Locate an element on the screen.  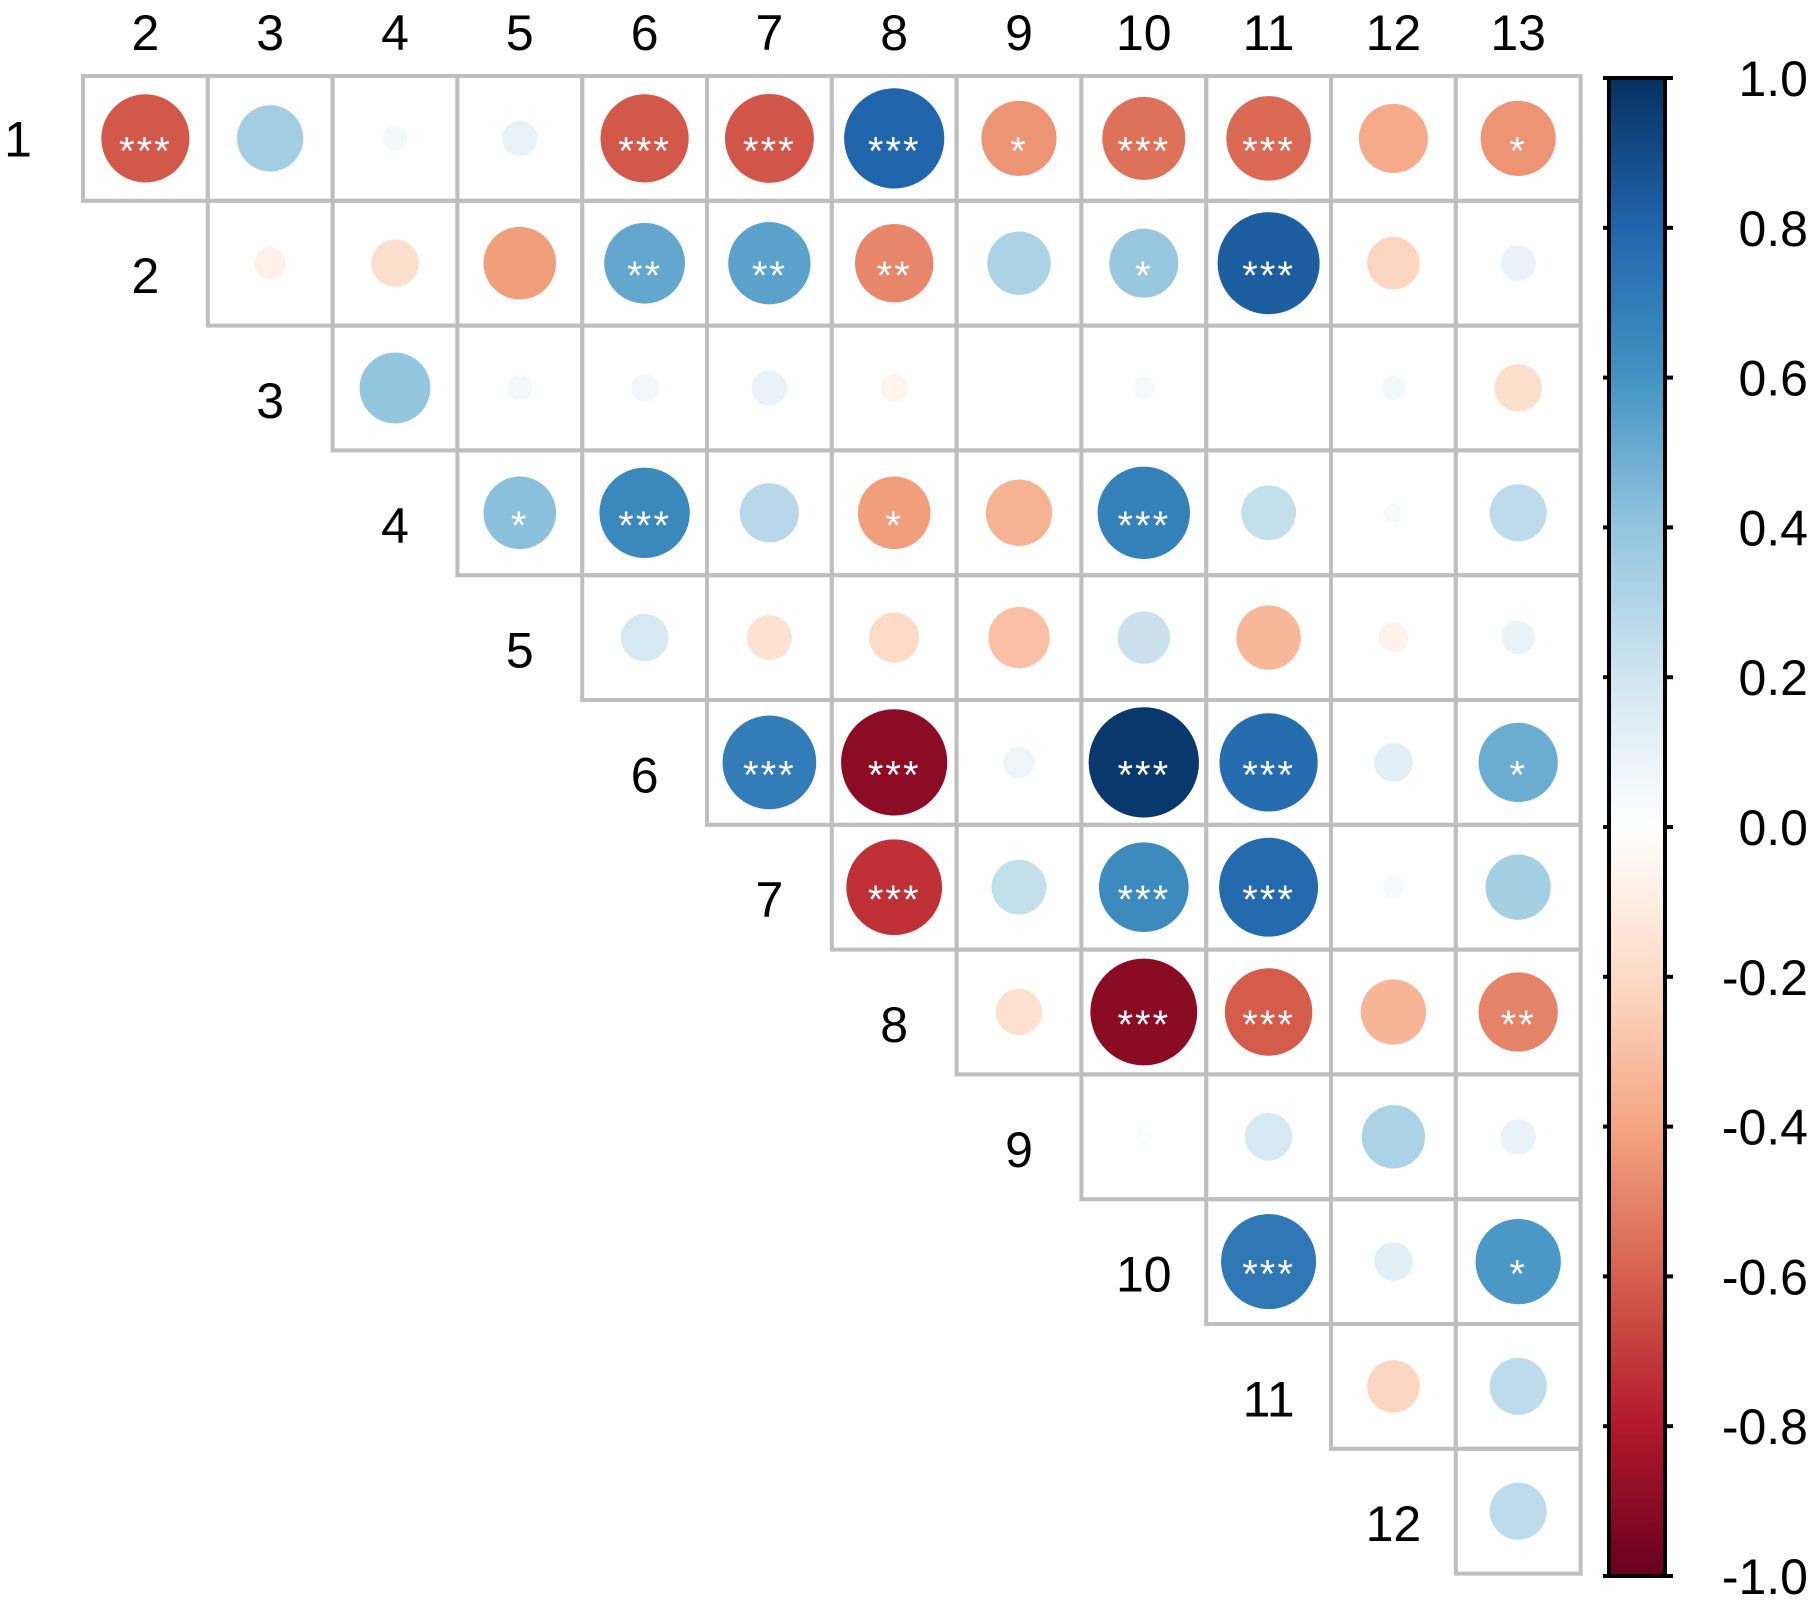
row-label-10: 10 is located at coordinates (1144, 1275).